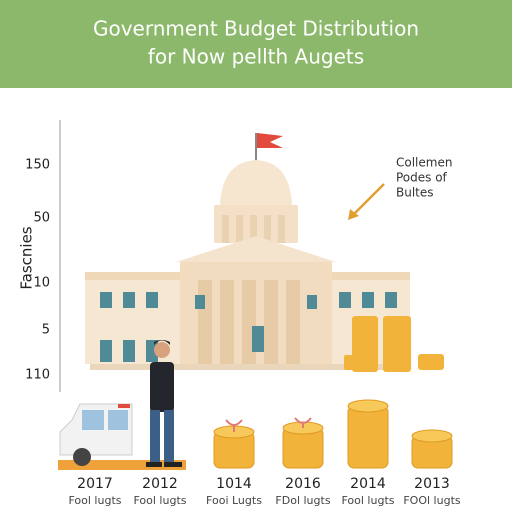 The height and width of the screenshot is (512, 512). Describe the element at coordinates (234, 484) in the screenshot. I see `item-year: 1014` at that location.